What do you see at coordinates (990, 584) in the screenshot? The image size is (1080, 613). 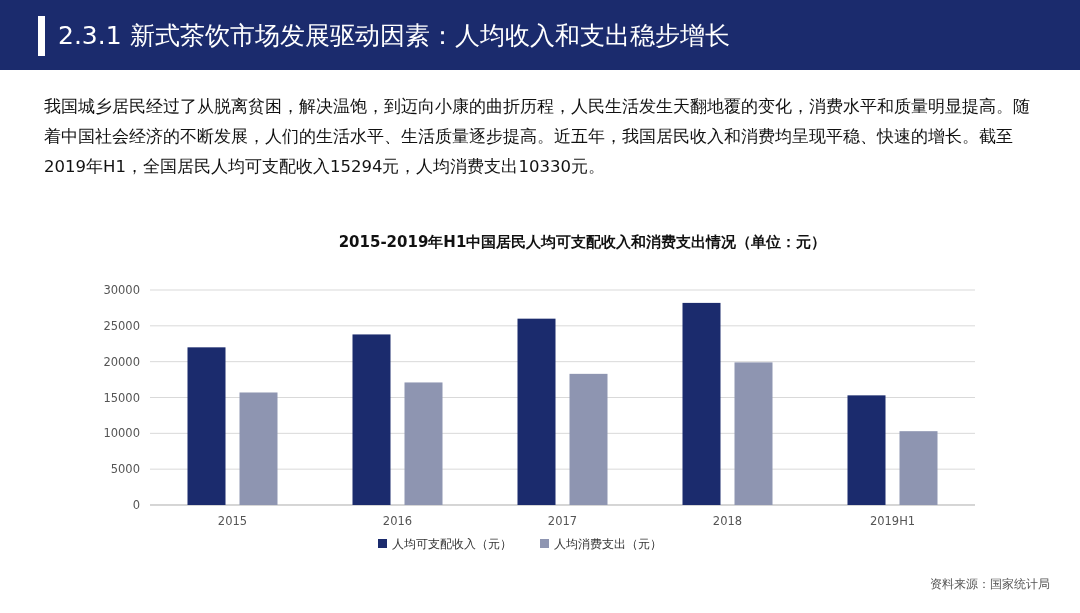 I see `text: 资料来源：国家统计局` at bounding box center [990, 584].